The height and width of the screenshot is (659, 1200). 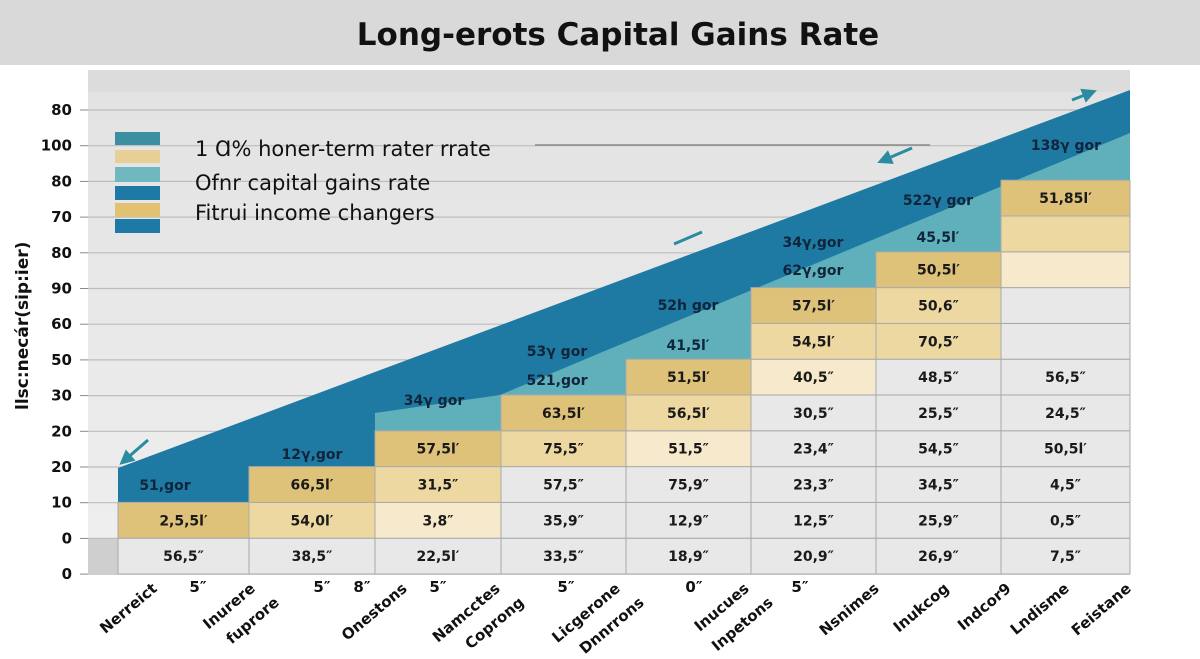 I want to click on band-label: 34γ gor, so click(x=434, y=401).